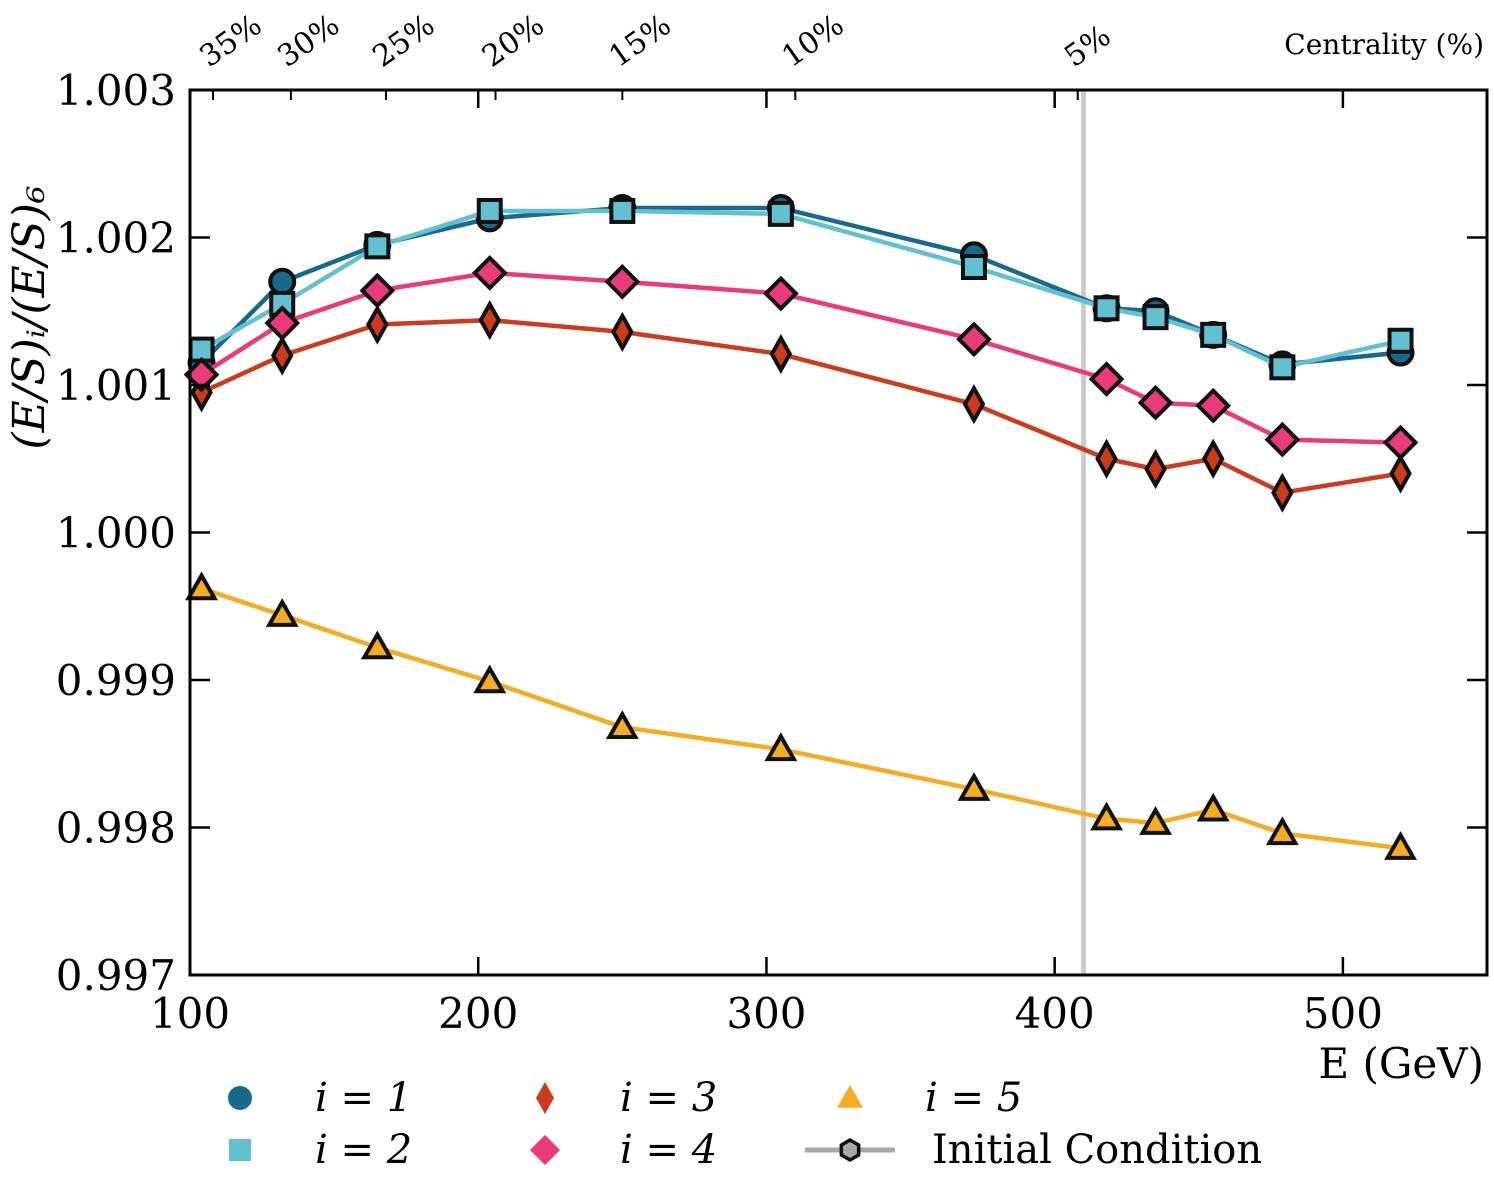 This screenshot has width=1494, height=1199. What do you see at coordinates (116, 238) in the screenshot?
I see `y-tick-label: 1.002` at bounding box center [116, 238].